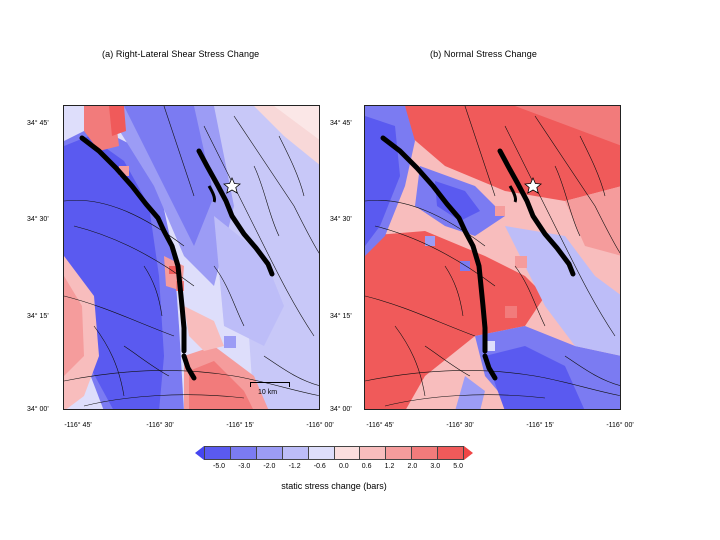  I want to click on colorbar-tick: 2.0, so click(412, 466).